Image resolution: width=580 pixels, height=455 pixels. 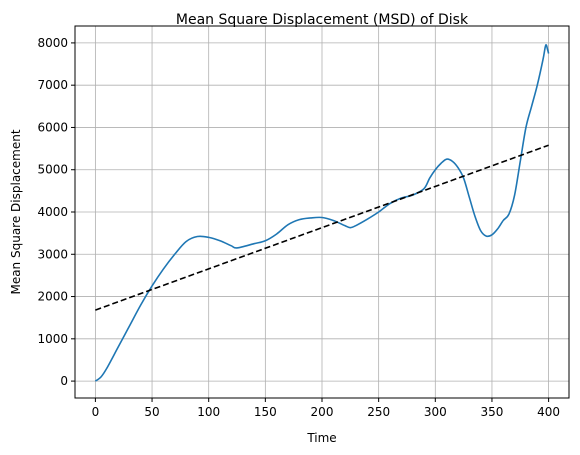 What do you see at coordinates (64, 381) in the screenshot?
I see `y-tick-label: 0` at bounding box center [64, 381].